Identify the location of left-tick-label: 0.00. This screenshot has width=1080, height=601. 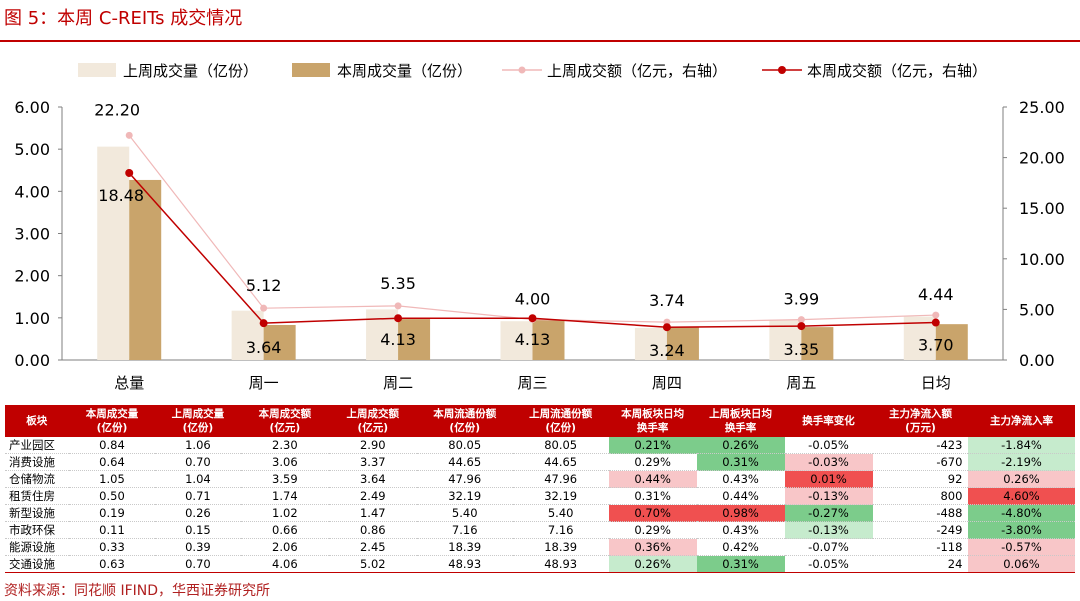
(32, 360).